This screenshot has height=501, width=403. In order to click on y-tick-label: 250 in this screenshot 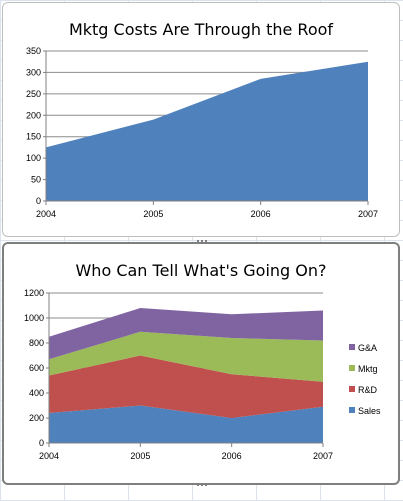, I will do `click(33, 94)`.